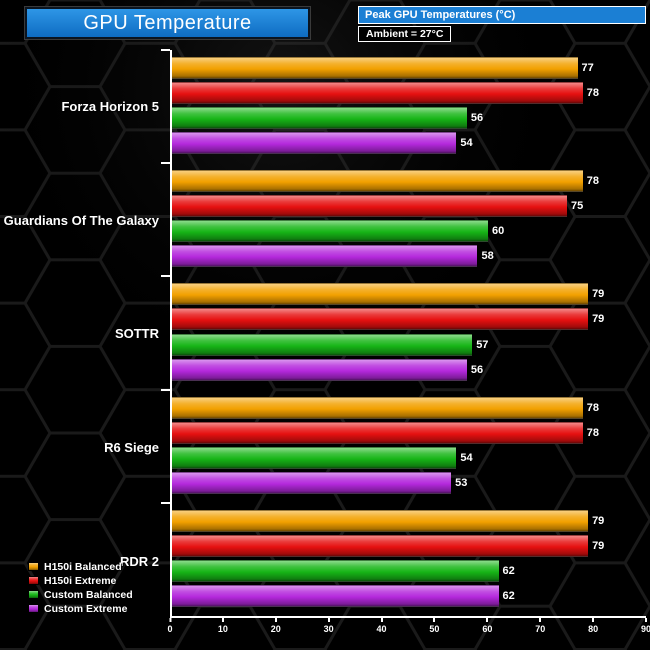 The width and height of the screenshot is (650, 650). I want to click on x-tick-80: 80, so click(593, 626).